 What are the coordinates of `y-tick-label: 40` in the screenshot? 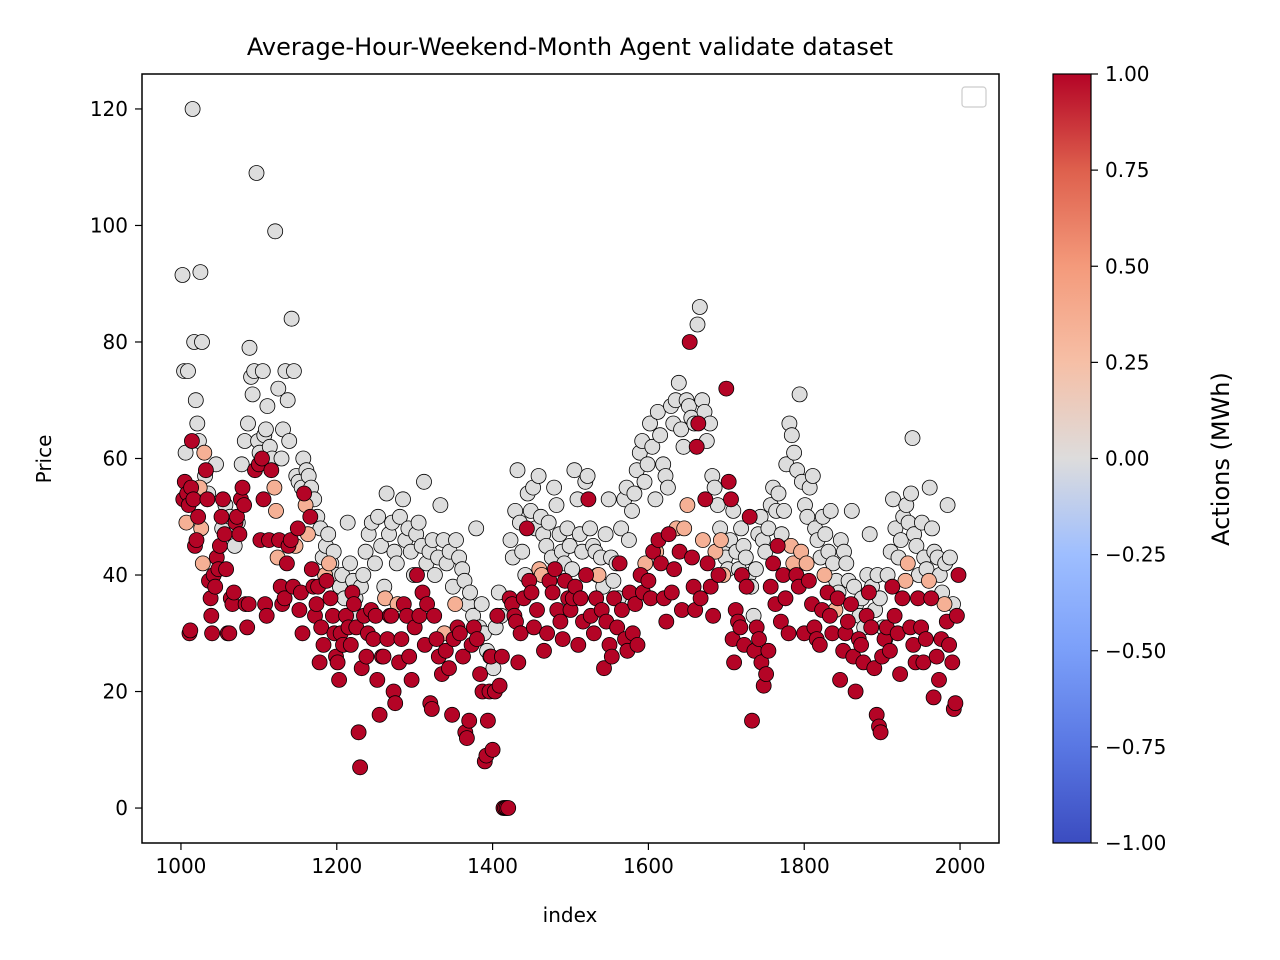 It's located at (115, 575).